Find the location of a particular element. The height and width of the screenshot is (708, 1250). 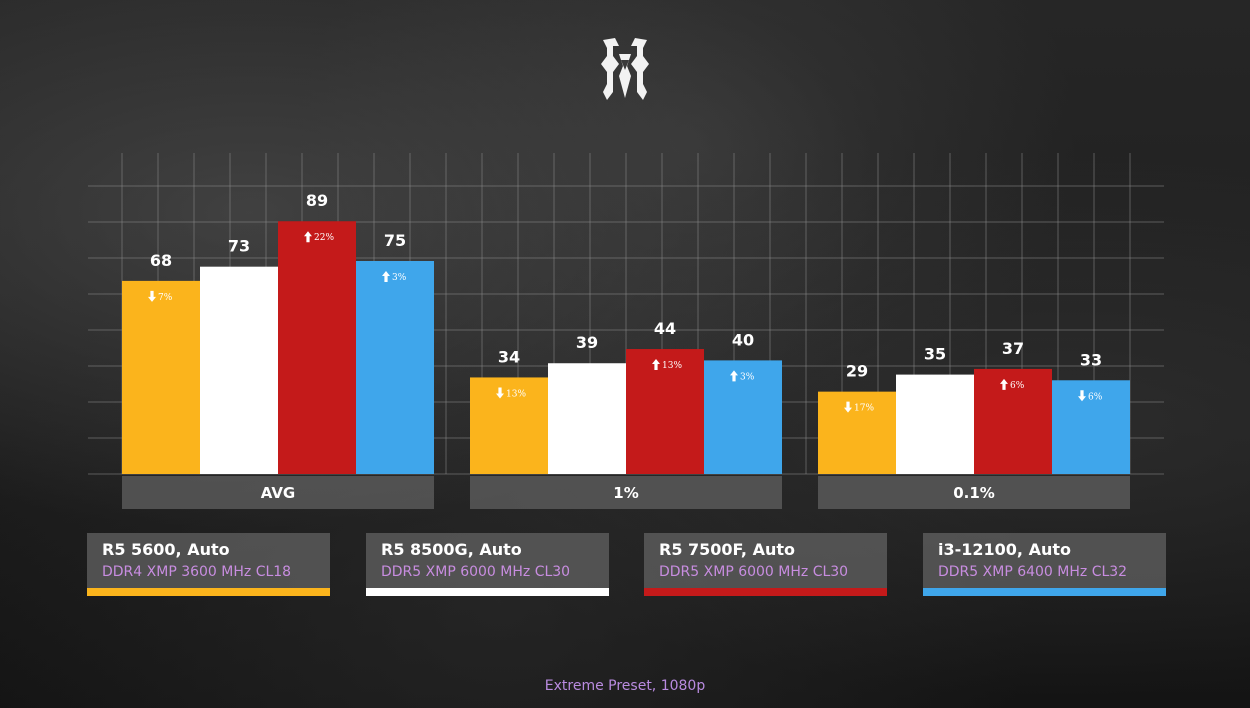

legend-box: R5 7500F, Auto DDR5 XMP 6000 MHz CL30 is located at coordinates (765, 561).